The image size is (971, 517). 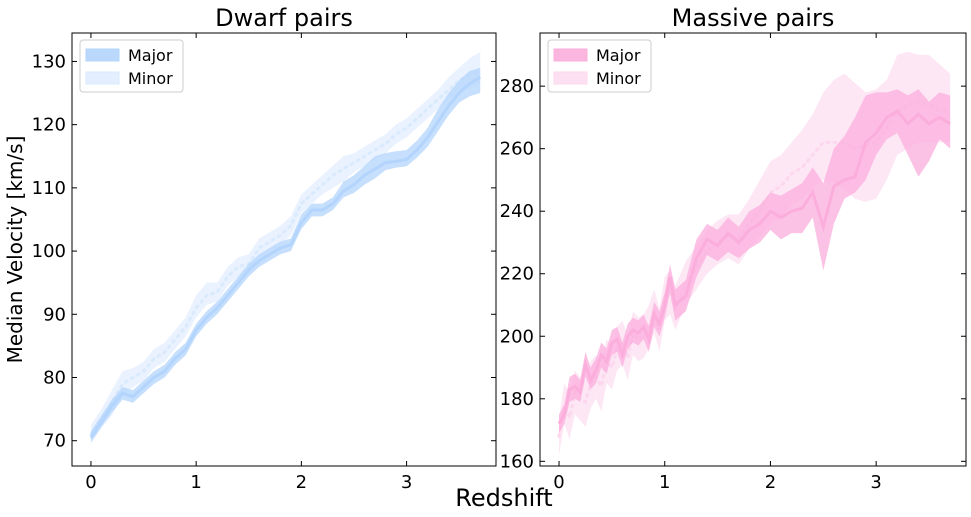 I want to click on y-axis-label: Median Velocity [km/s], so click(x=15, y=250).